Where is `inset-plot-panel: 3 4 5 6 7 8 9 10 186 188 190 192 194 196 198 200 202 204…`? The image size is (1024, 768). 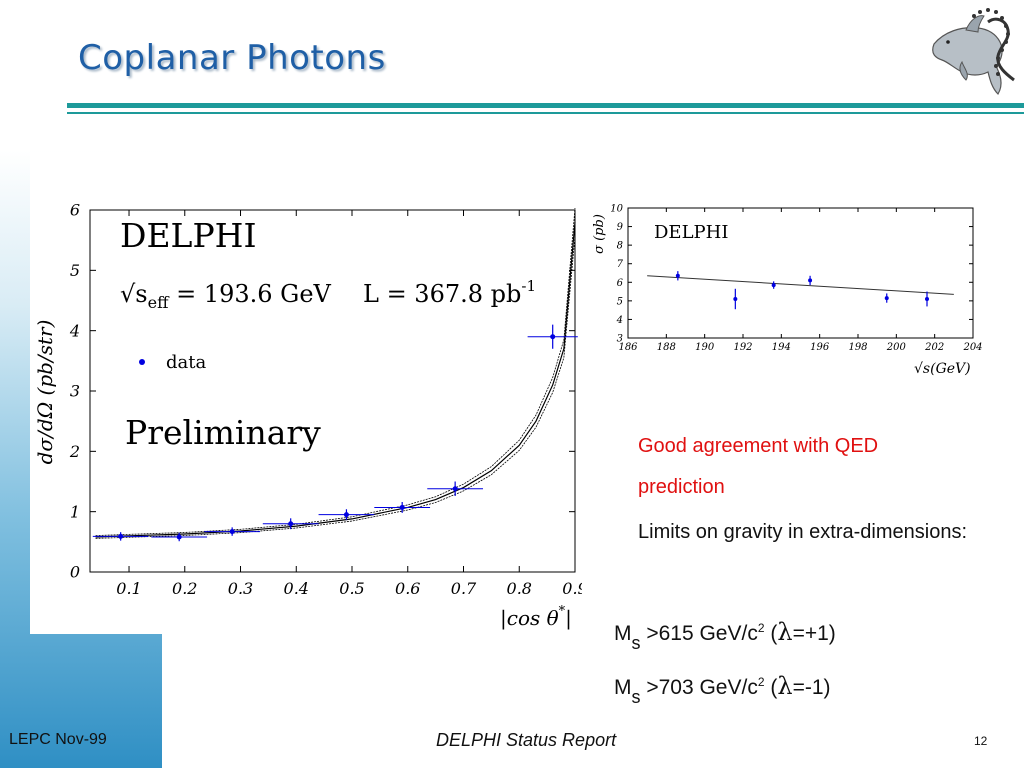
inset-plot-panel: 3 4 5 6 7 8 9 10 186 188 190 192 194 196 198 200 202 204… is located at coordinates (788, 289).